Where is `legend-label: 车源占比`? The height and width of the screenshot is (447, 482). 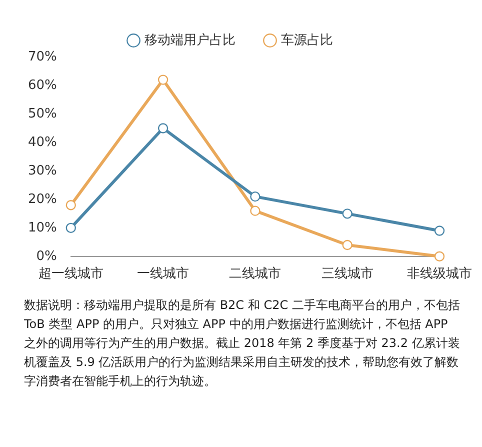 legend-label: 车源占比 is located at coordinates (307, 40).